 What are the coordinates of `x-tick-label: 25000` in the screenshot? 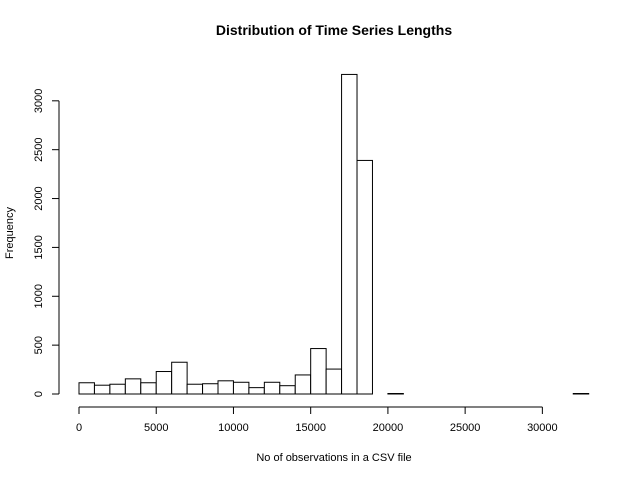 It's located at (465, 428).